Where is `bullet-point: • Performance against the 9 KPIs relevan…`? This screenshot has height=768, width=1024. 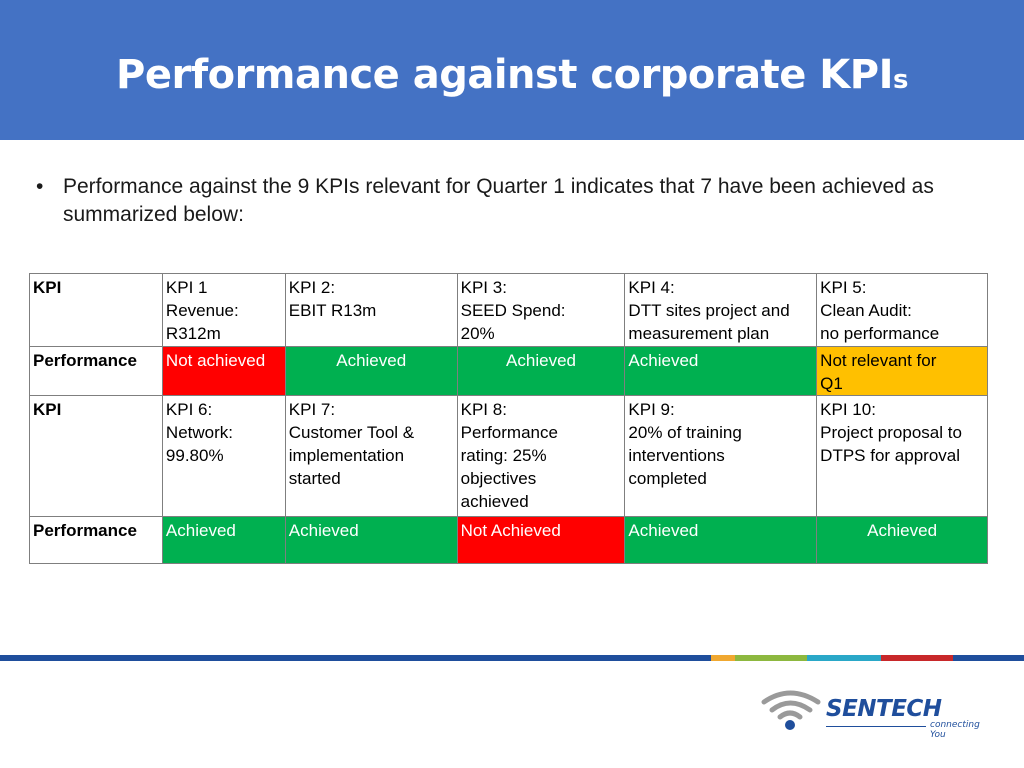
bullet-point: • Performance against the 9 KPIs relevan… is located at coordinates (486, 201).